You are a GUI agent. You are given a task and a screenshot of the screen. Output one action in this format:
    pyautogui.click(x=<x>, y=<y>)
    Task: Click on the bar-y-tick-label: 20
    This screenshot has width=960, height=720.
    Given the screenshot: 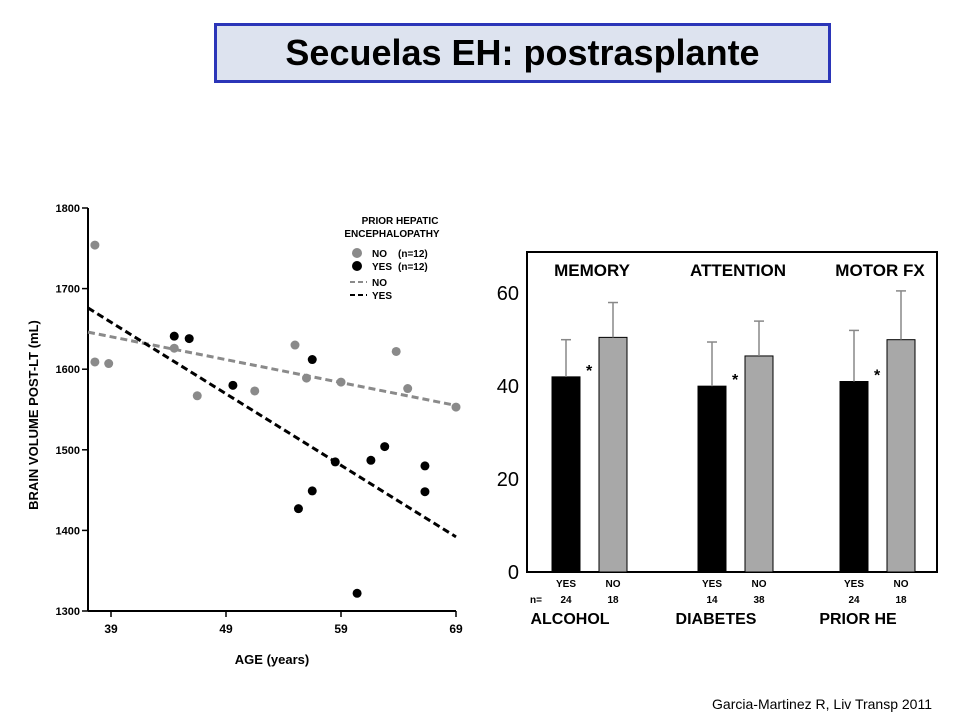 What is the action you would take?
    pyautogui.click(x=508, y=480)
    